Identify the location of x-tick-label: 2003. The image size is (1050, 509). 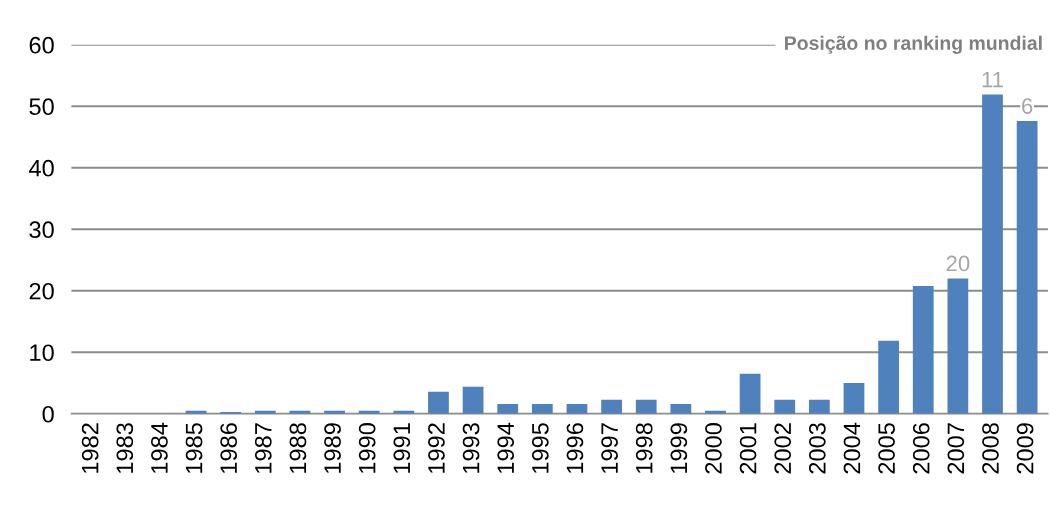
(817, 448).